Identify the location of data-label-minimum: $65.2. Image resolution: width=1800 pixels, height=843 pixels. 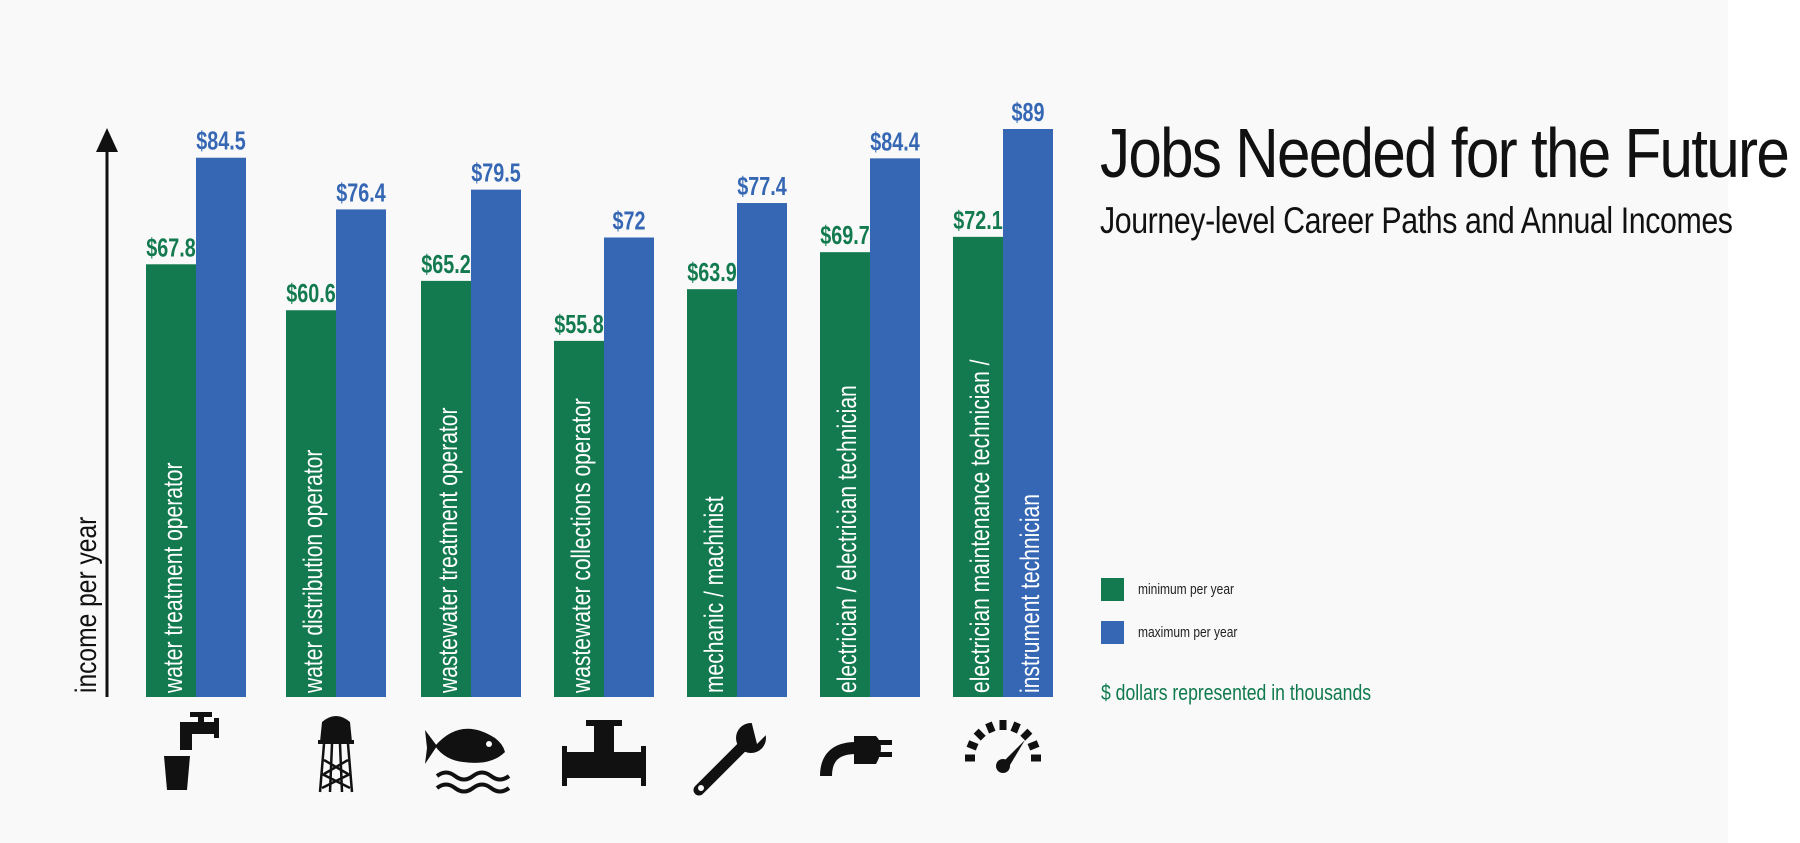
(445, 263).